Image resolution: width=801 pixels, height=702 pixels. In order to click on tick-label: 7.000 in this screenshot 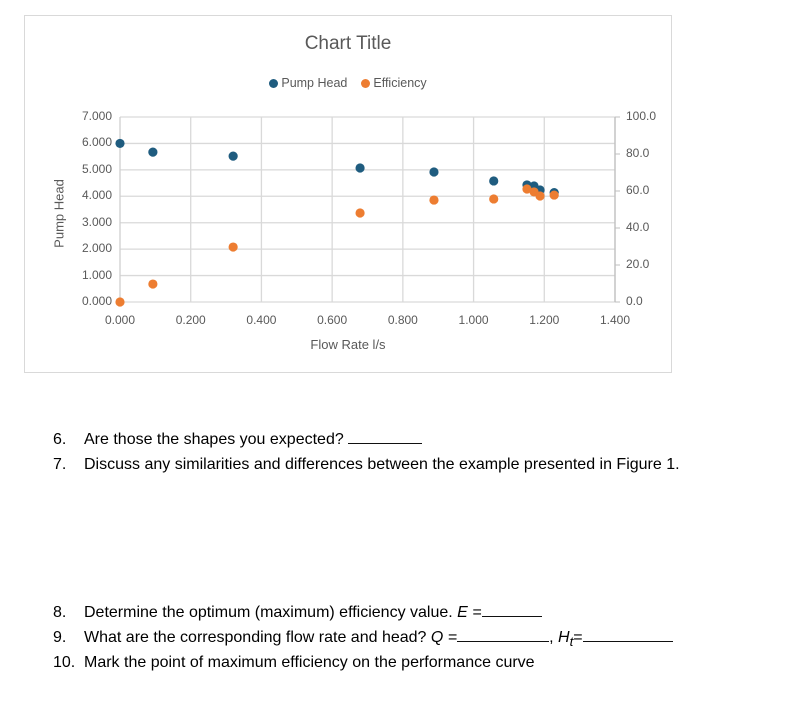, I will do `click(96, 116)`.